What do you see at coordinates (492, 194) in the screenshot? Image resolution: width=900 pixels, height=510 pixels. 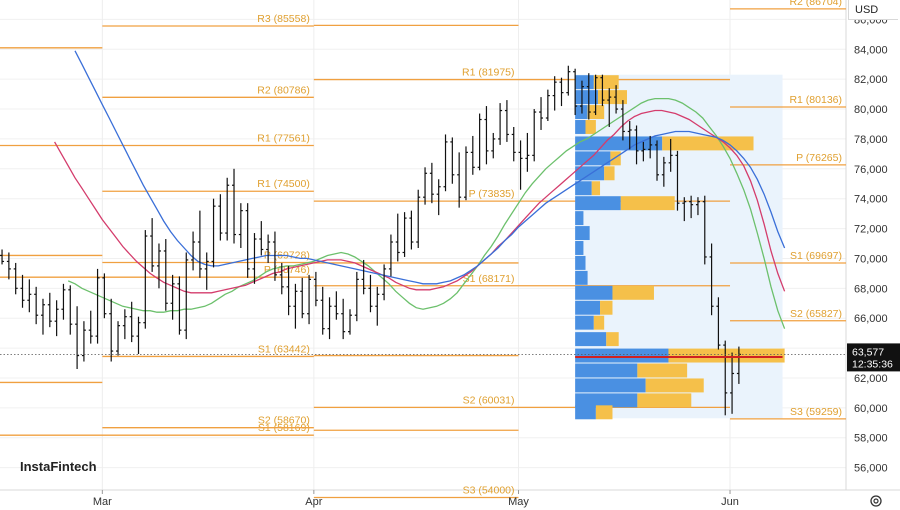 I see `pivot-label: P (73835)` at bounding box center [492, 194].